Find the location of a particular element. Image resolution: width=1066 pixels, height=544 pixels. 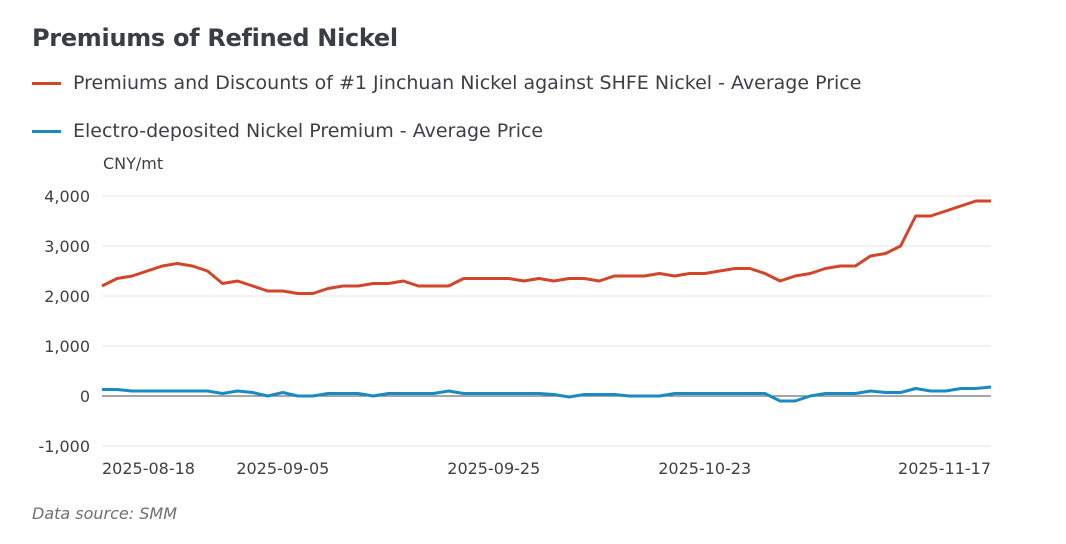

x-tick-label: 2025-09-05 is located at coordinates (282, 468).